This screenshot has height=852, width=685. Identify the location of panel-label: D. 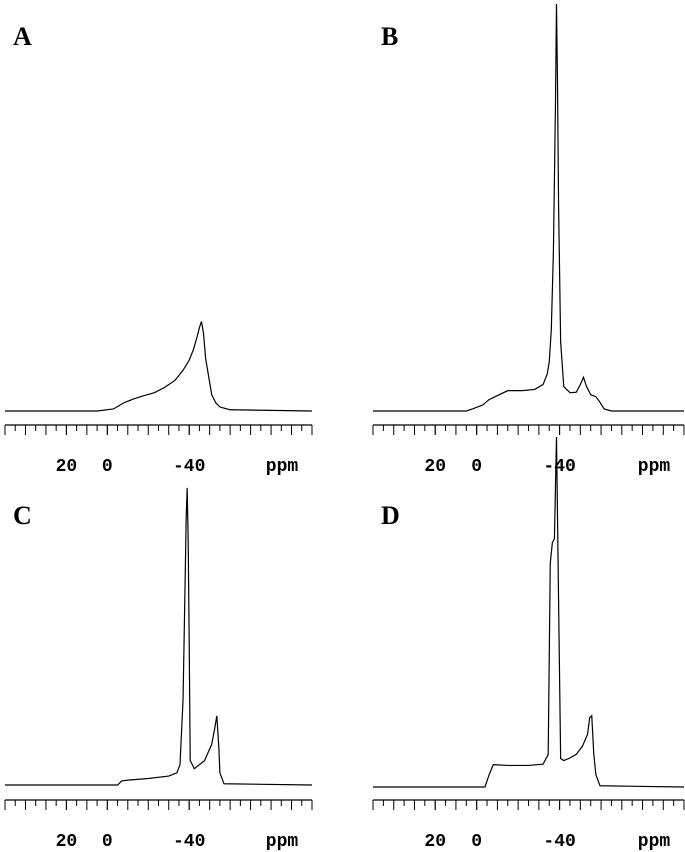
(390, 515).